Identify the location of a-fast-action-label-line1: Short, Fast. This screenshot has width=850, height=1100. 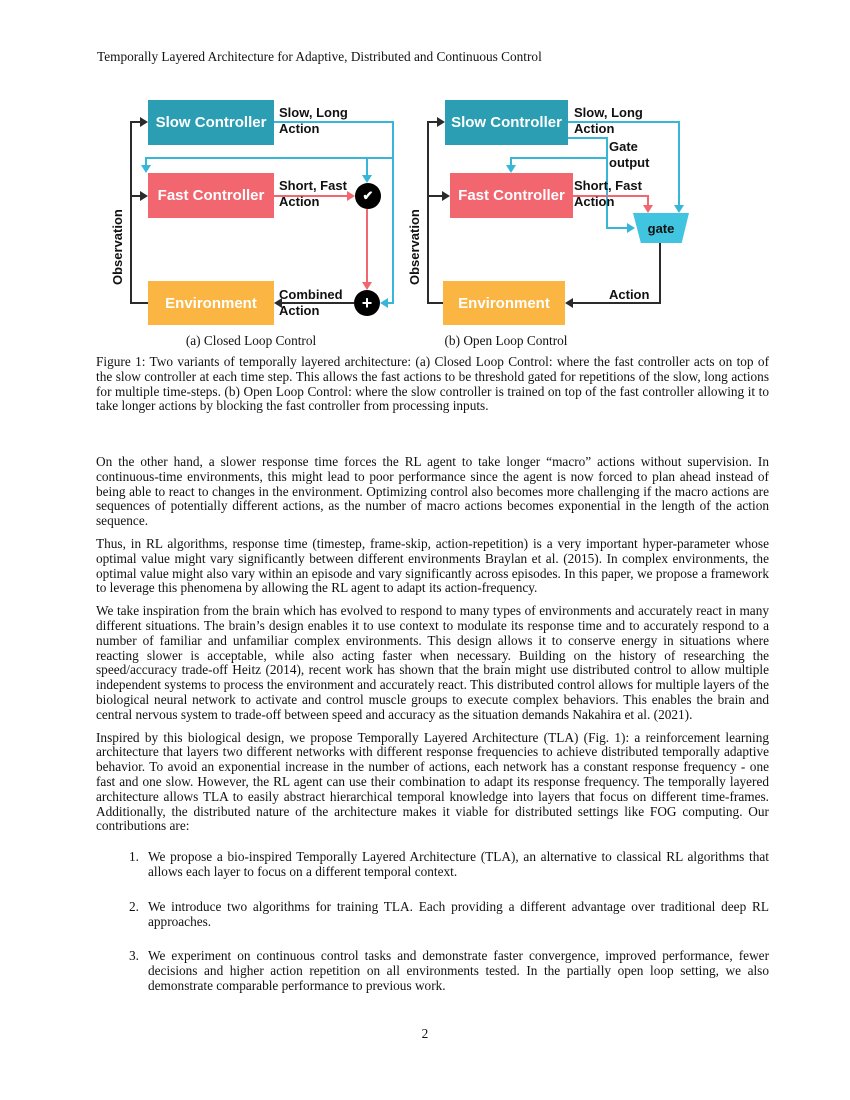
(313, 185).